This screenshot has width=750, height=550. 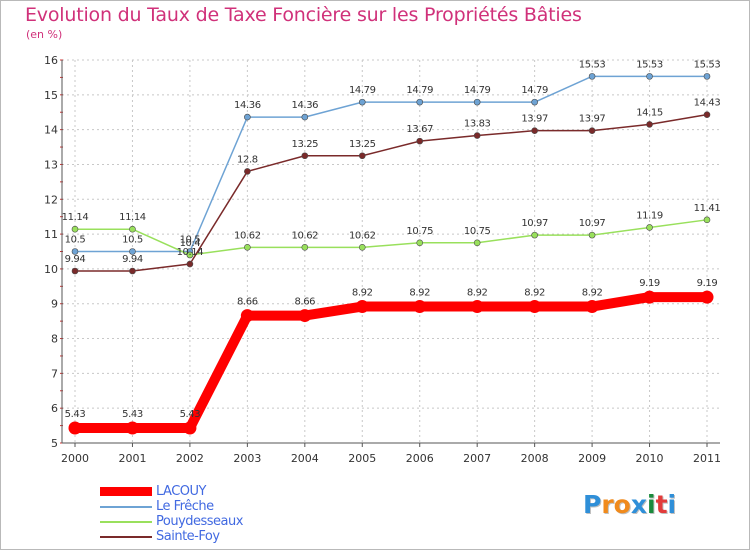 What do you see at coordinates (649, 215) in the screenshot?
I see `data-label: 11.19` at bounding box center [649, 215].